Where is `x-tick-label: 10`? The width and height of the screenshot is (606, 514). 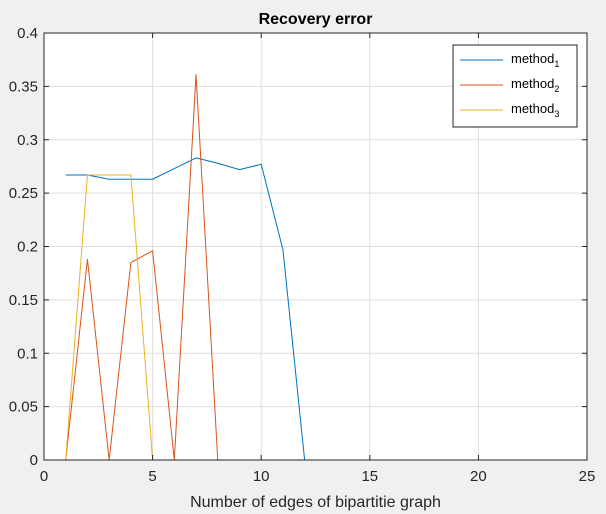
x-tick-label: 10 is located at coordinates (261, 476).